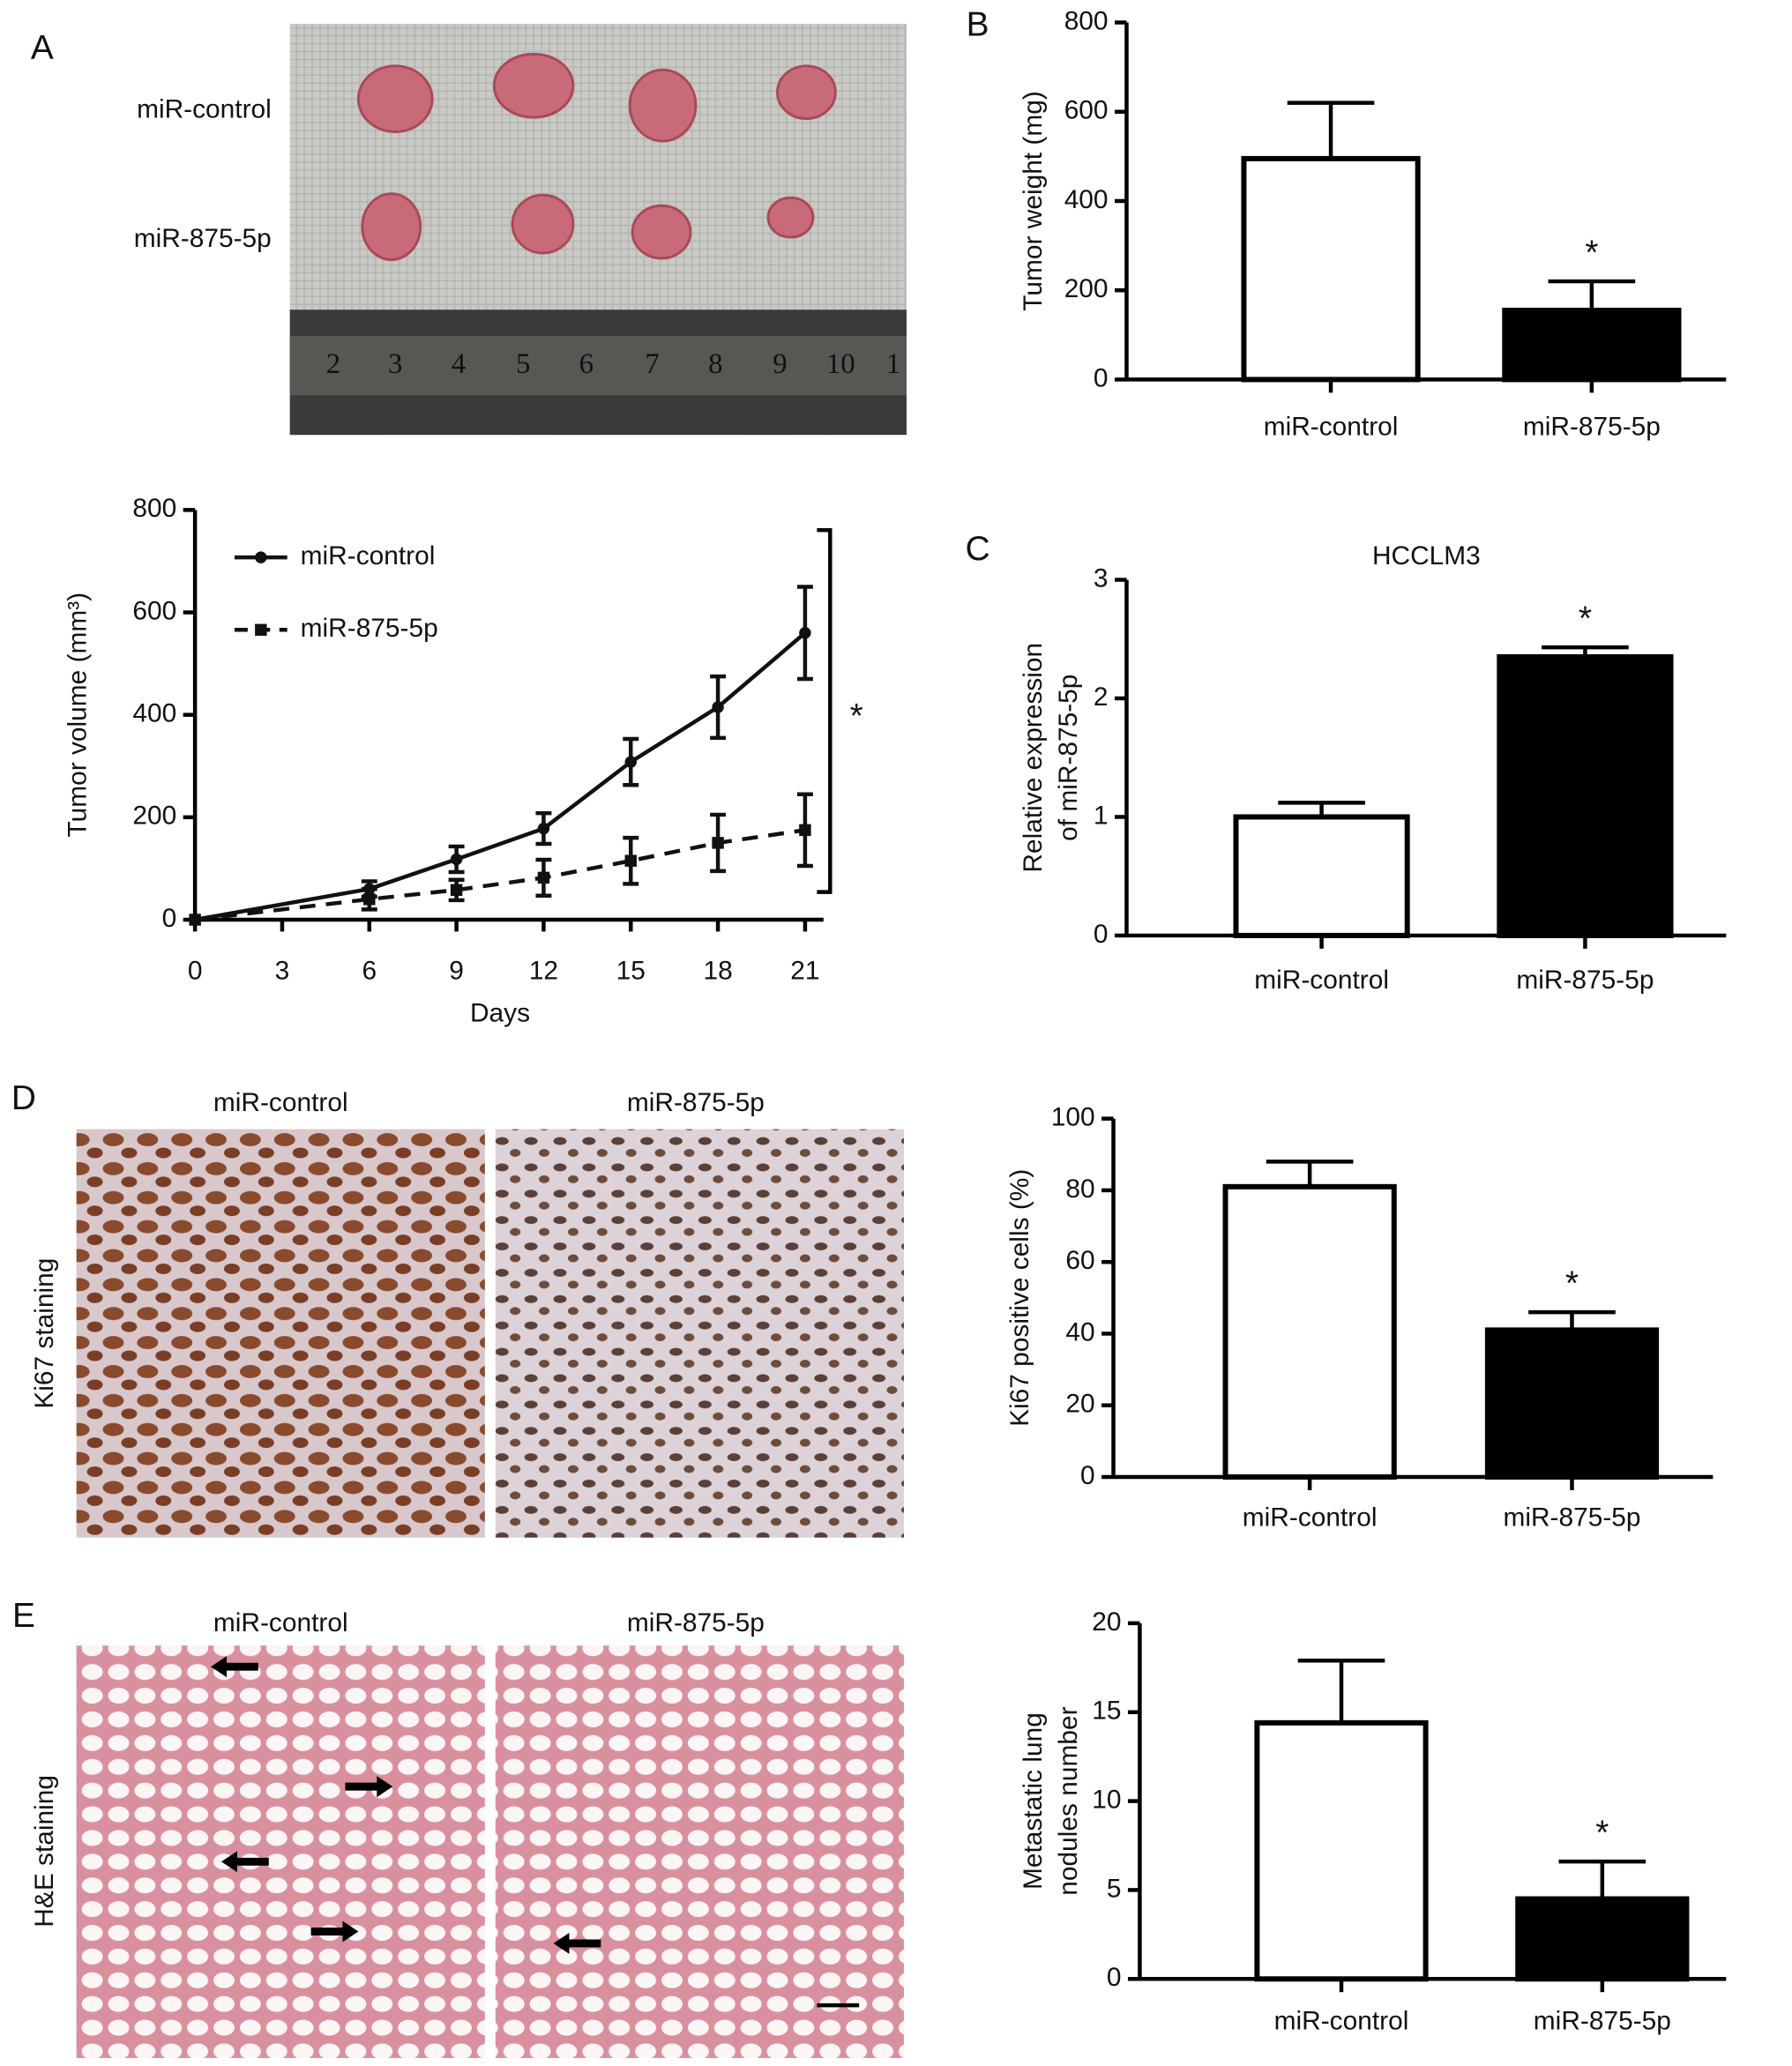 The height and width of the screenshot is (2066, 1792). I want to click on y-axis-label: Tumor volume (mm³), so click(78, 715).